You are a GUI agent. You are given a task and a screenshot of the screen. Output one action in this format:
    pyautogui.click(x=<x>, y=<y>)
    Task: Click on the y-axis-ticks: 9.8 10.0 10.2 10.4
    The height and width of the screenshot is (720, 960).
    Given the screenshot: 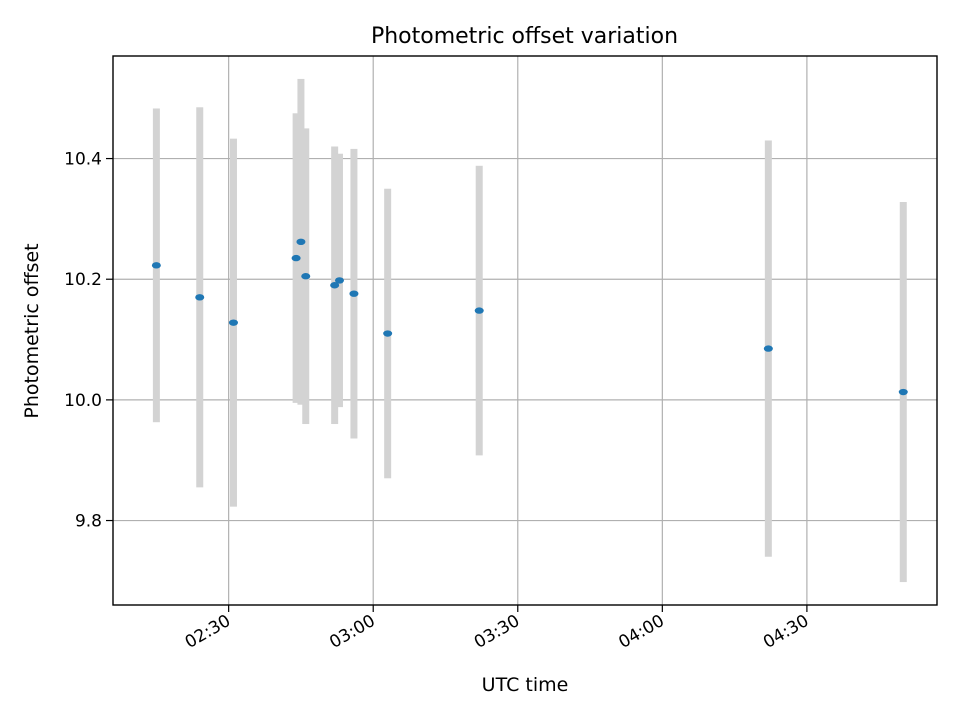 What is the action you would take?
    pyautogui.click(x=88, y=341)
    